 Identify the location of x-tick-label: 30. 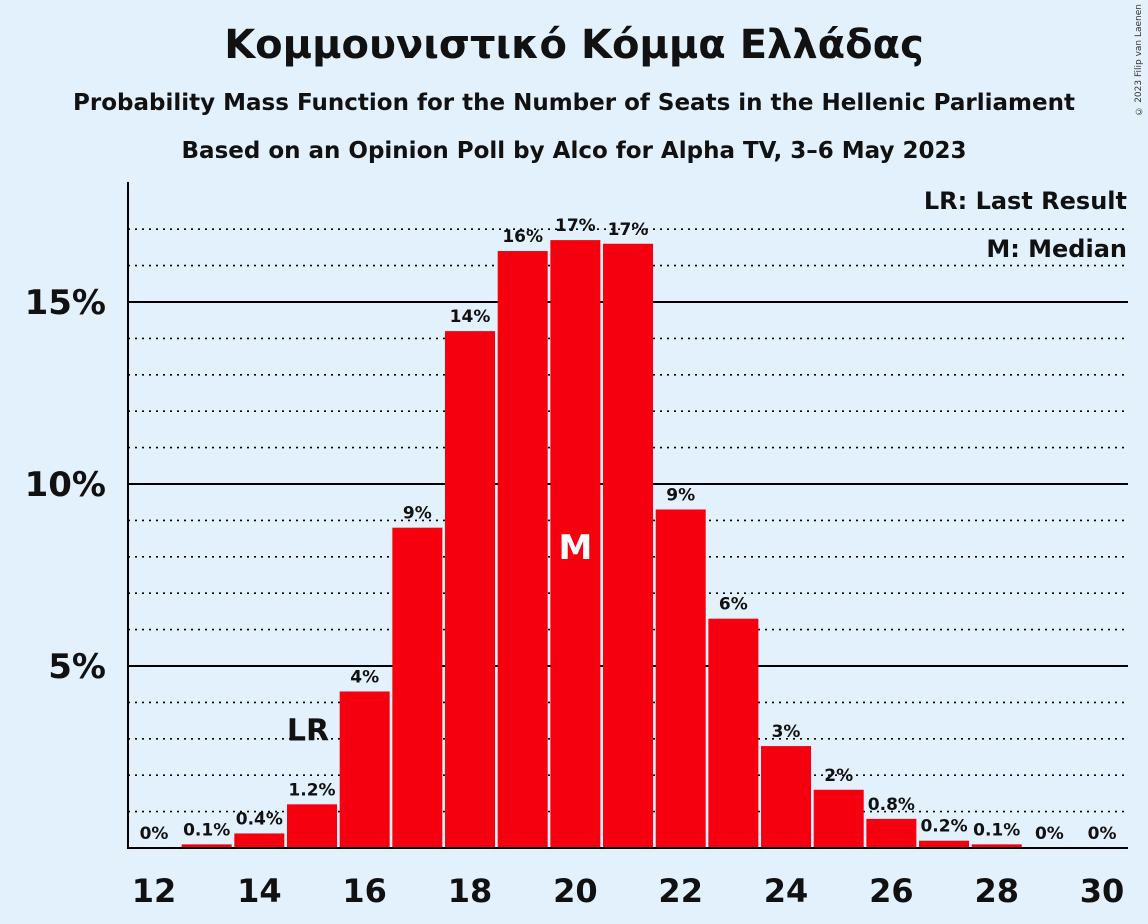
(1102, 891).